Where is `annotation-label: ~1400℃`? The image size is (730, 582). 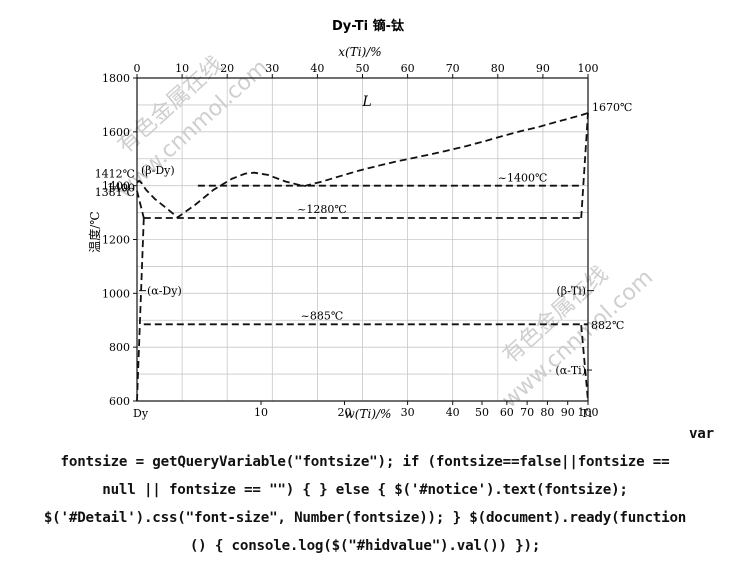 annotation-label: ~1400℃ is located at coordinates (523, 178).